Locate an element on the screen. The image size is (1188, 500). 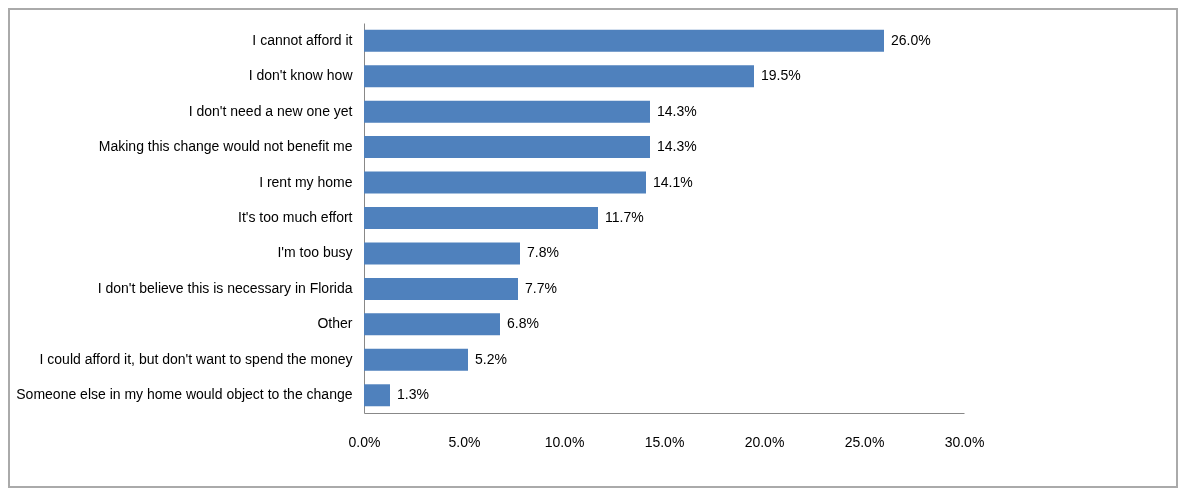
data-label: 6.8% is located at coordinates (523, 323).